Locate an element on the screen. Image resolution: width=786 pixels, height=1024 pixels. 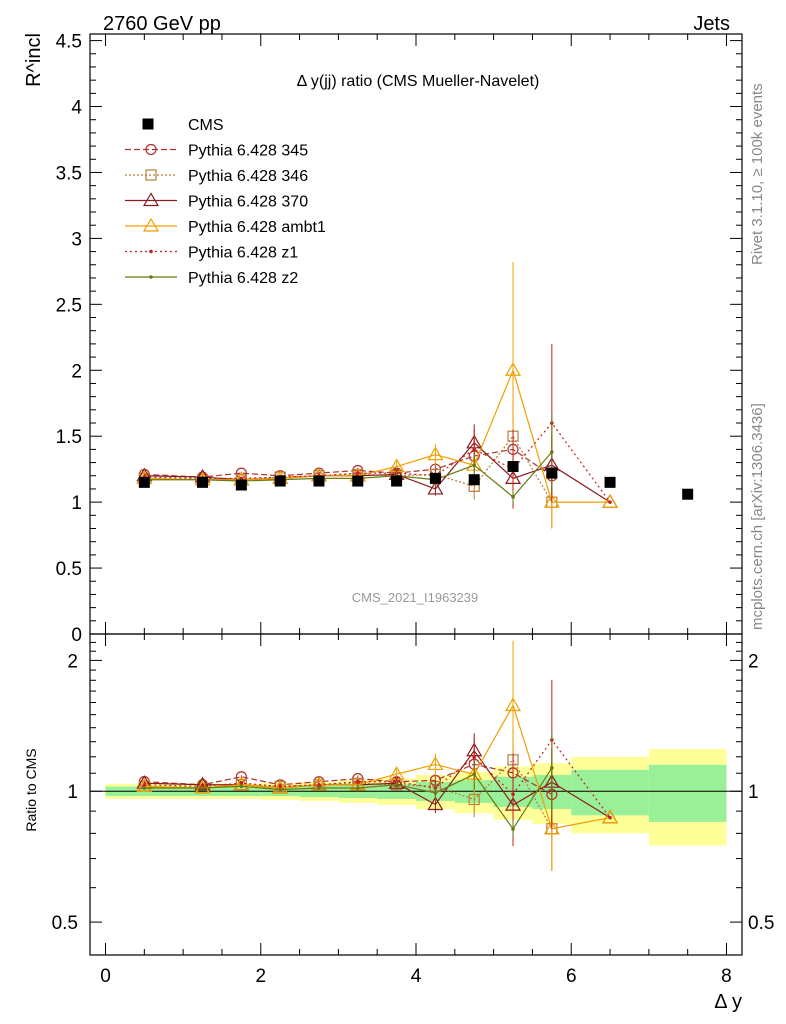
y-tick-label: 2.5 is located at coordinates (69, 305).